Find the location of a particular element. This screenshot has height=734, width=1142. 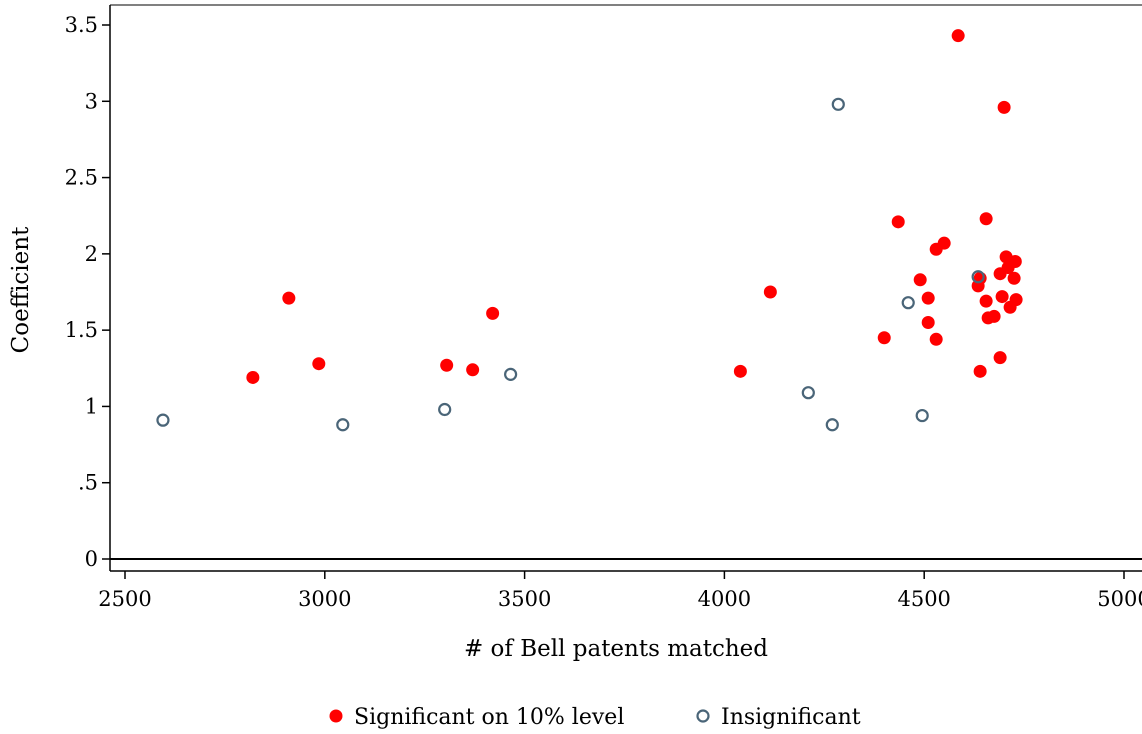

legend-label-insignificant: Insignificant is located at coordinates (791, 717).